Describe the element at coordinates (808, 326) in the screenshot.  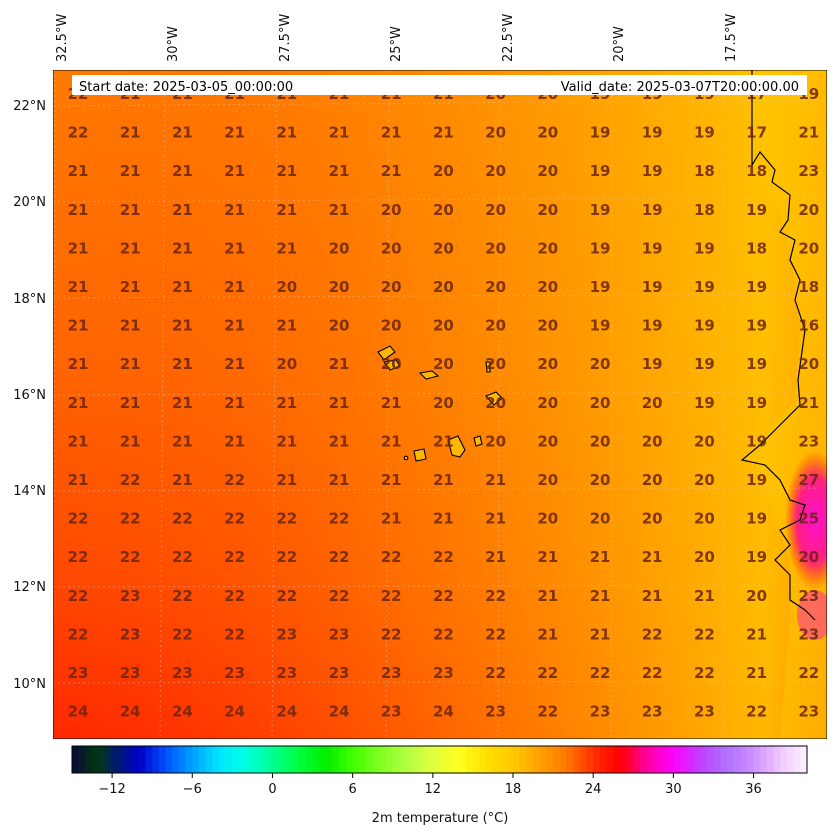
I see `temperature-value: 16` at that location.